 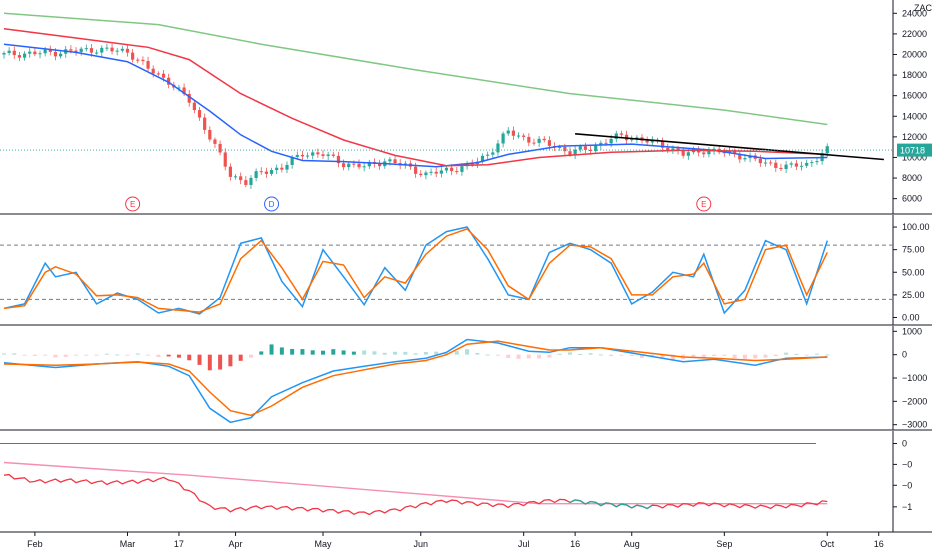 I want to click on event-marker-circle, so click(x=704, y=204).